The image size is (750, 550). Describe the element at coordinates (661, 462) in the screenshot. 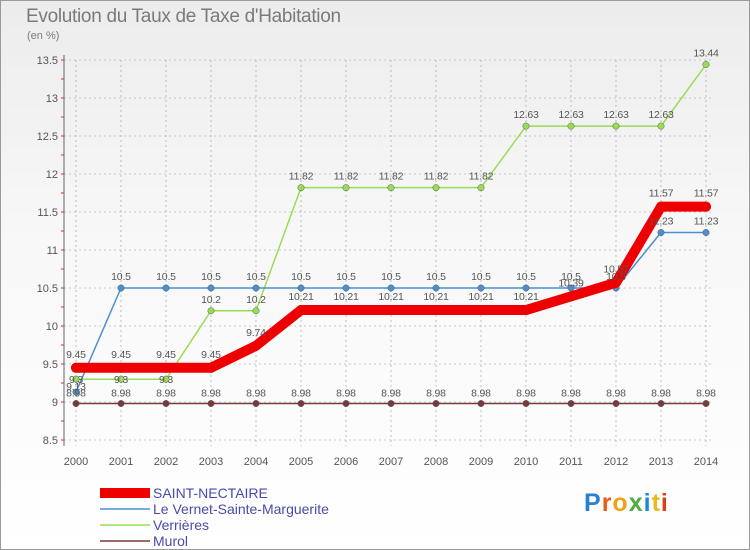

I see `x-tick-label: 2013` at that location.